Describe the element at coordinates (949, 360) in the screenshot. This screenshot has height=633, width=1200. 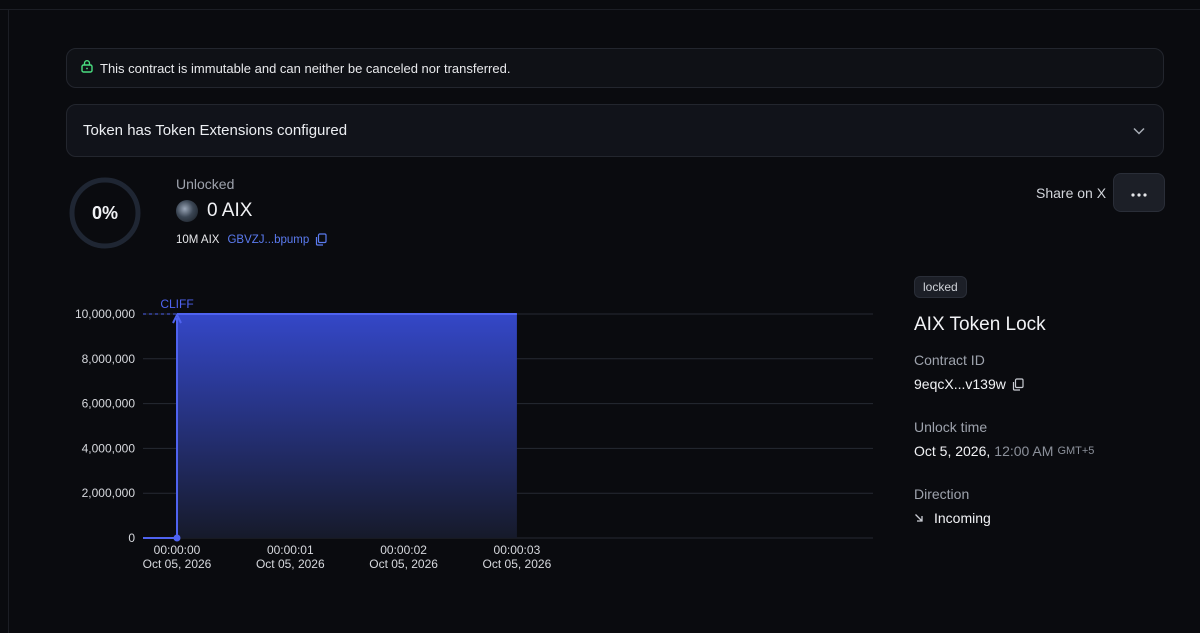
I see `contract-id-label: Contract ID` at that location.